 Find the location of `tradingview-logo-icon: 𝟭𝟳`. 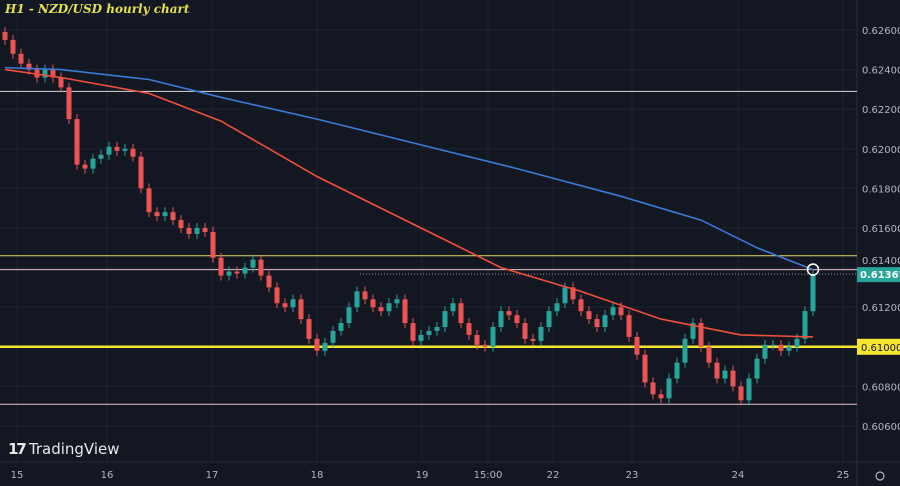

tradingview-logo-icon: 𝟭𝟳 is located at coordinates (17, 449).